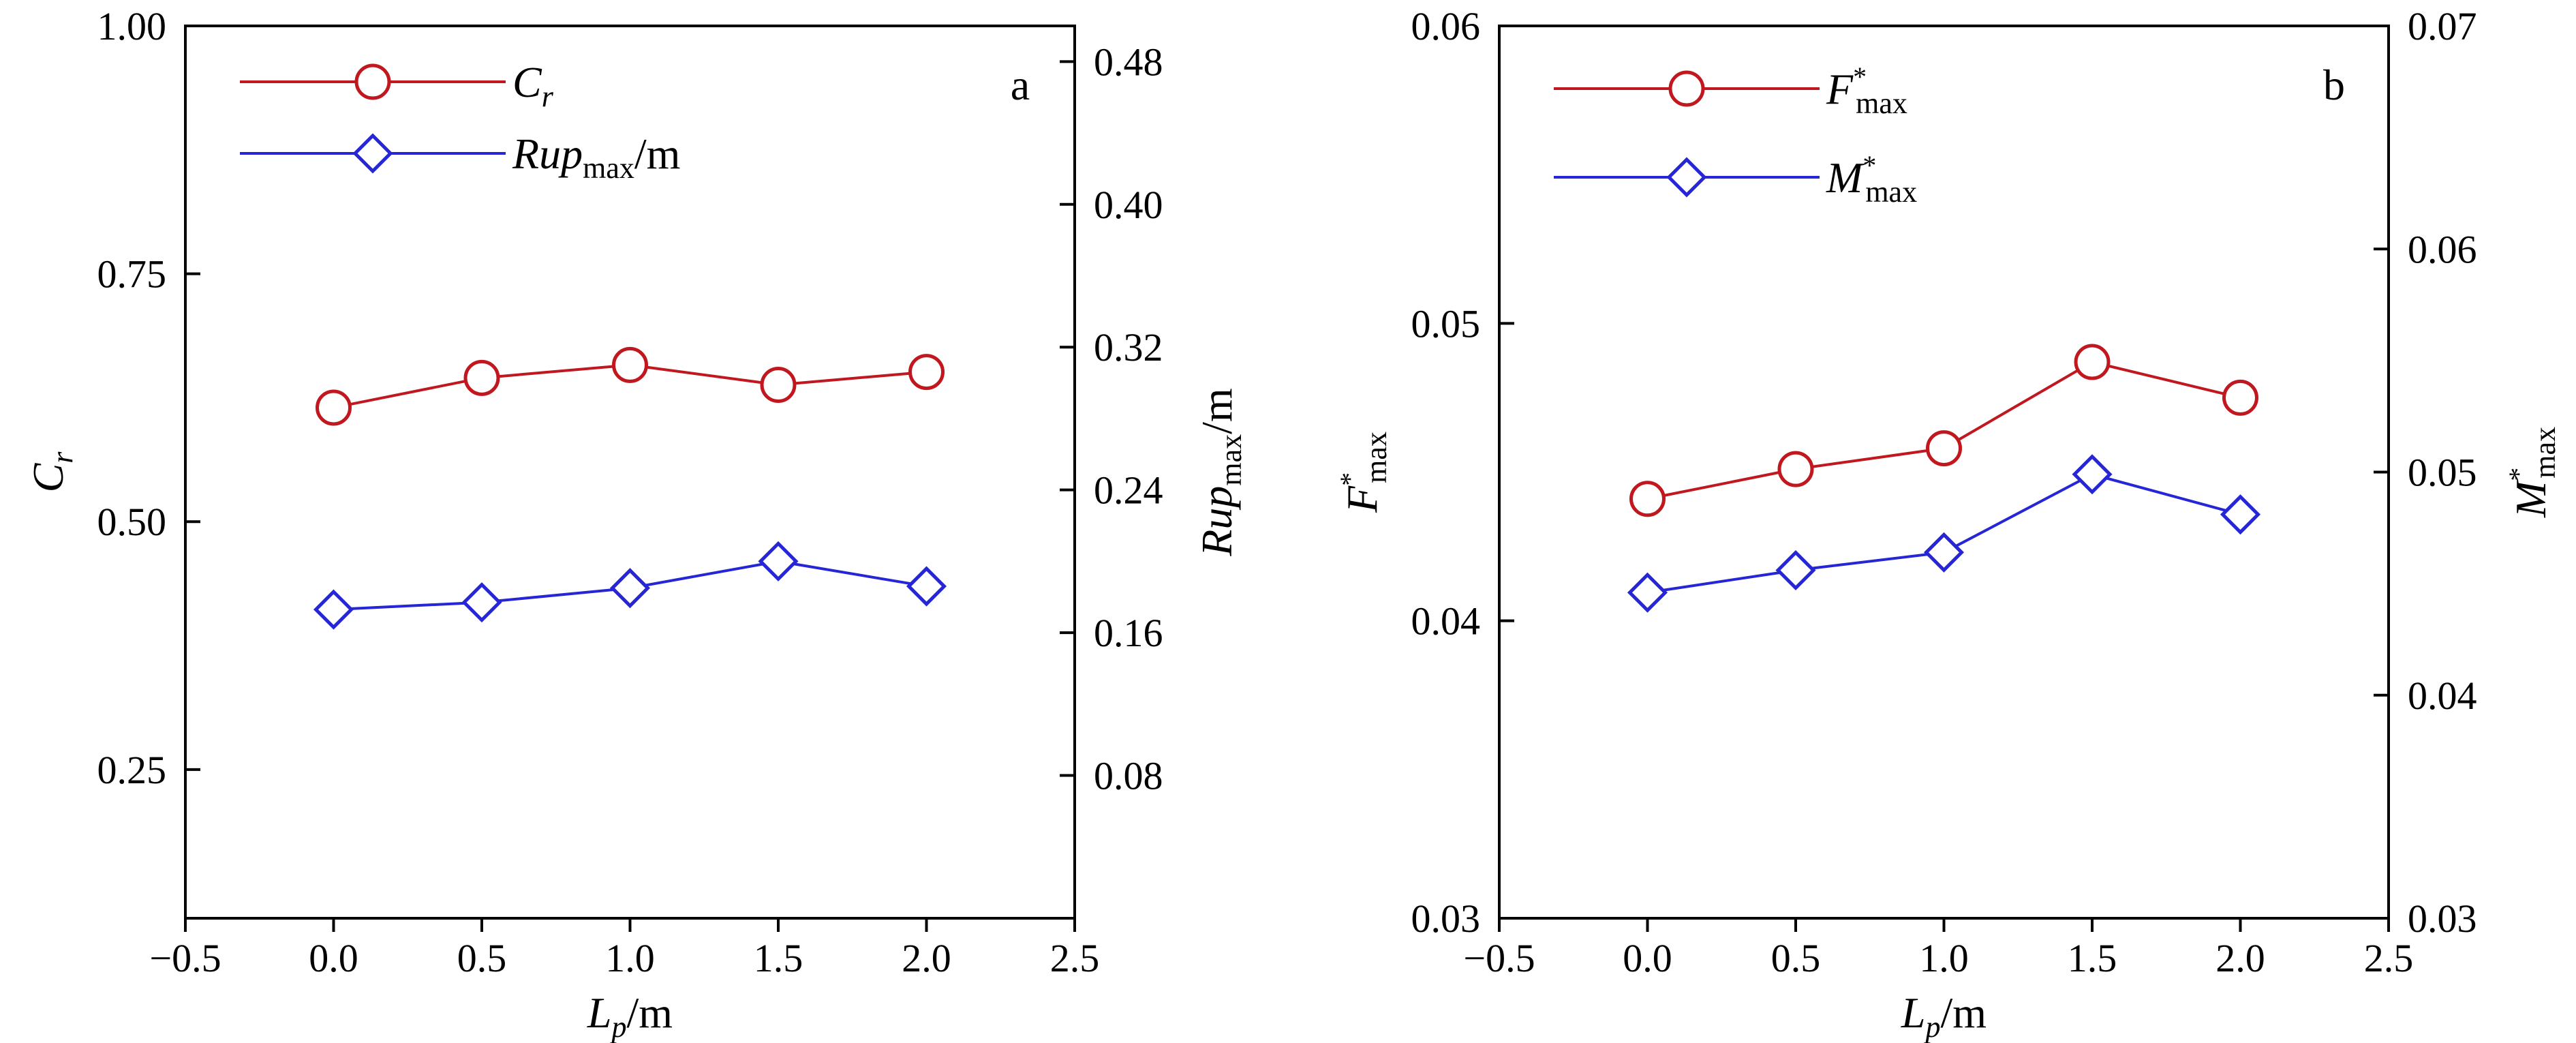  I want to click on y-right-axis-label: M*max, so click(2532, 473).